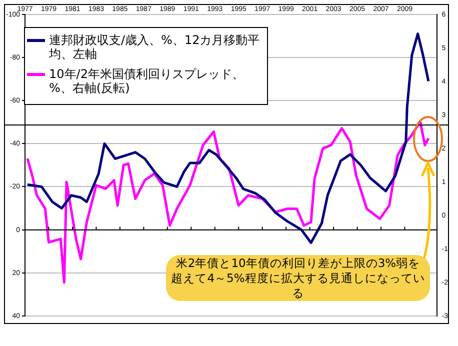  What do you see at coordinates (147, 81) in the screenshot?
I see `legend-label: 10年/2年米国債利回りスプレッド、%、右軸(反転)` at bounding box center [147, 81].